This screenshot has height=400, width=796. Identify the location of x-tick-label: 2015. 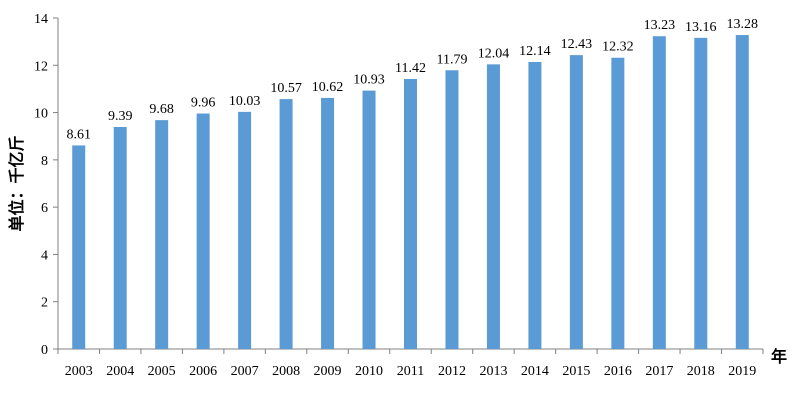
(576, 371).